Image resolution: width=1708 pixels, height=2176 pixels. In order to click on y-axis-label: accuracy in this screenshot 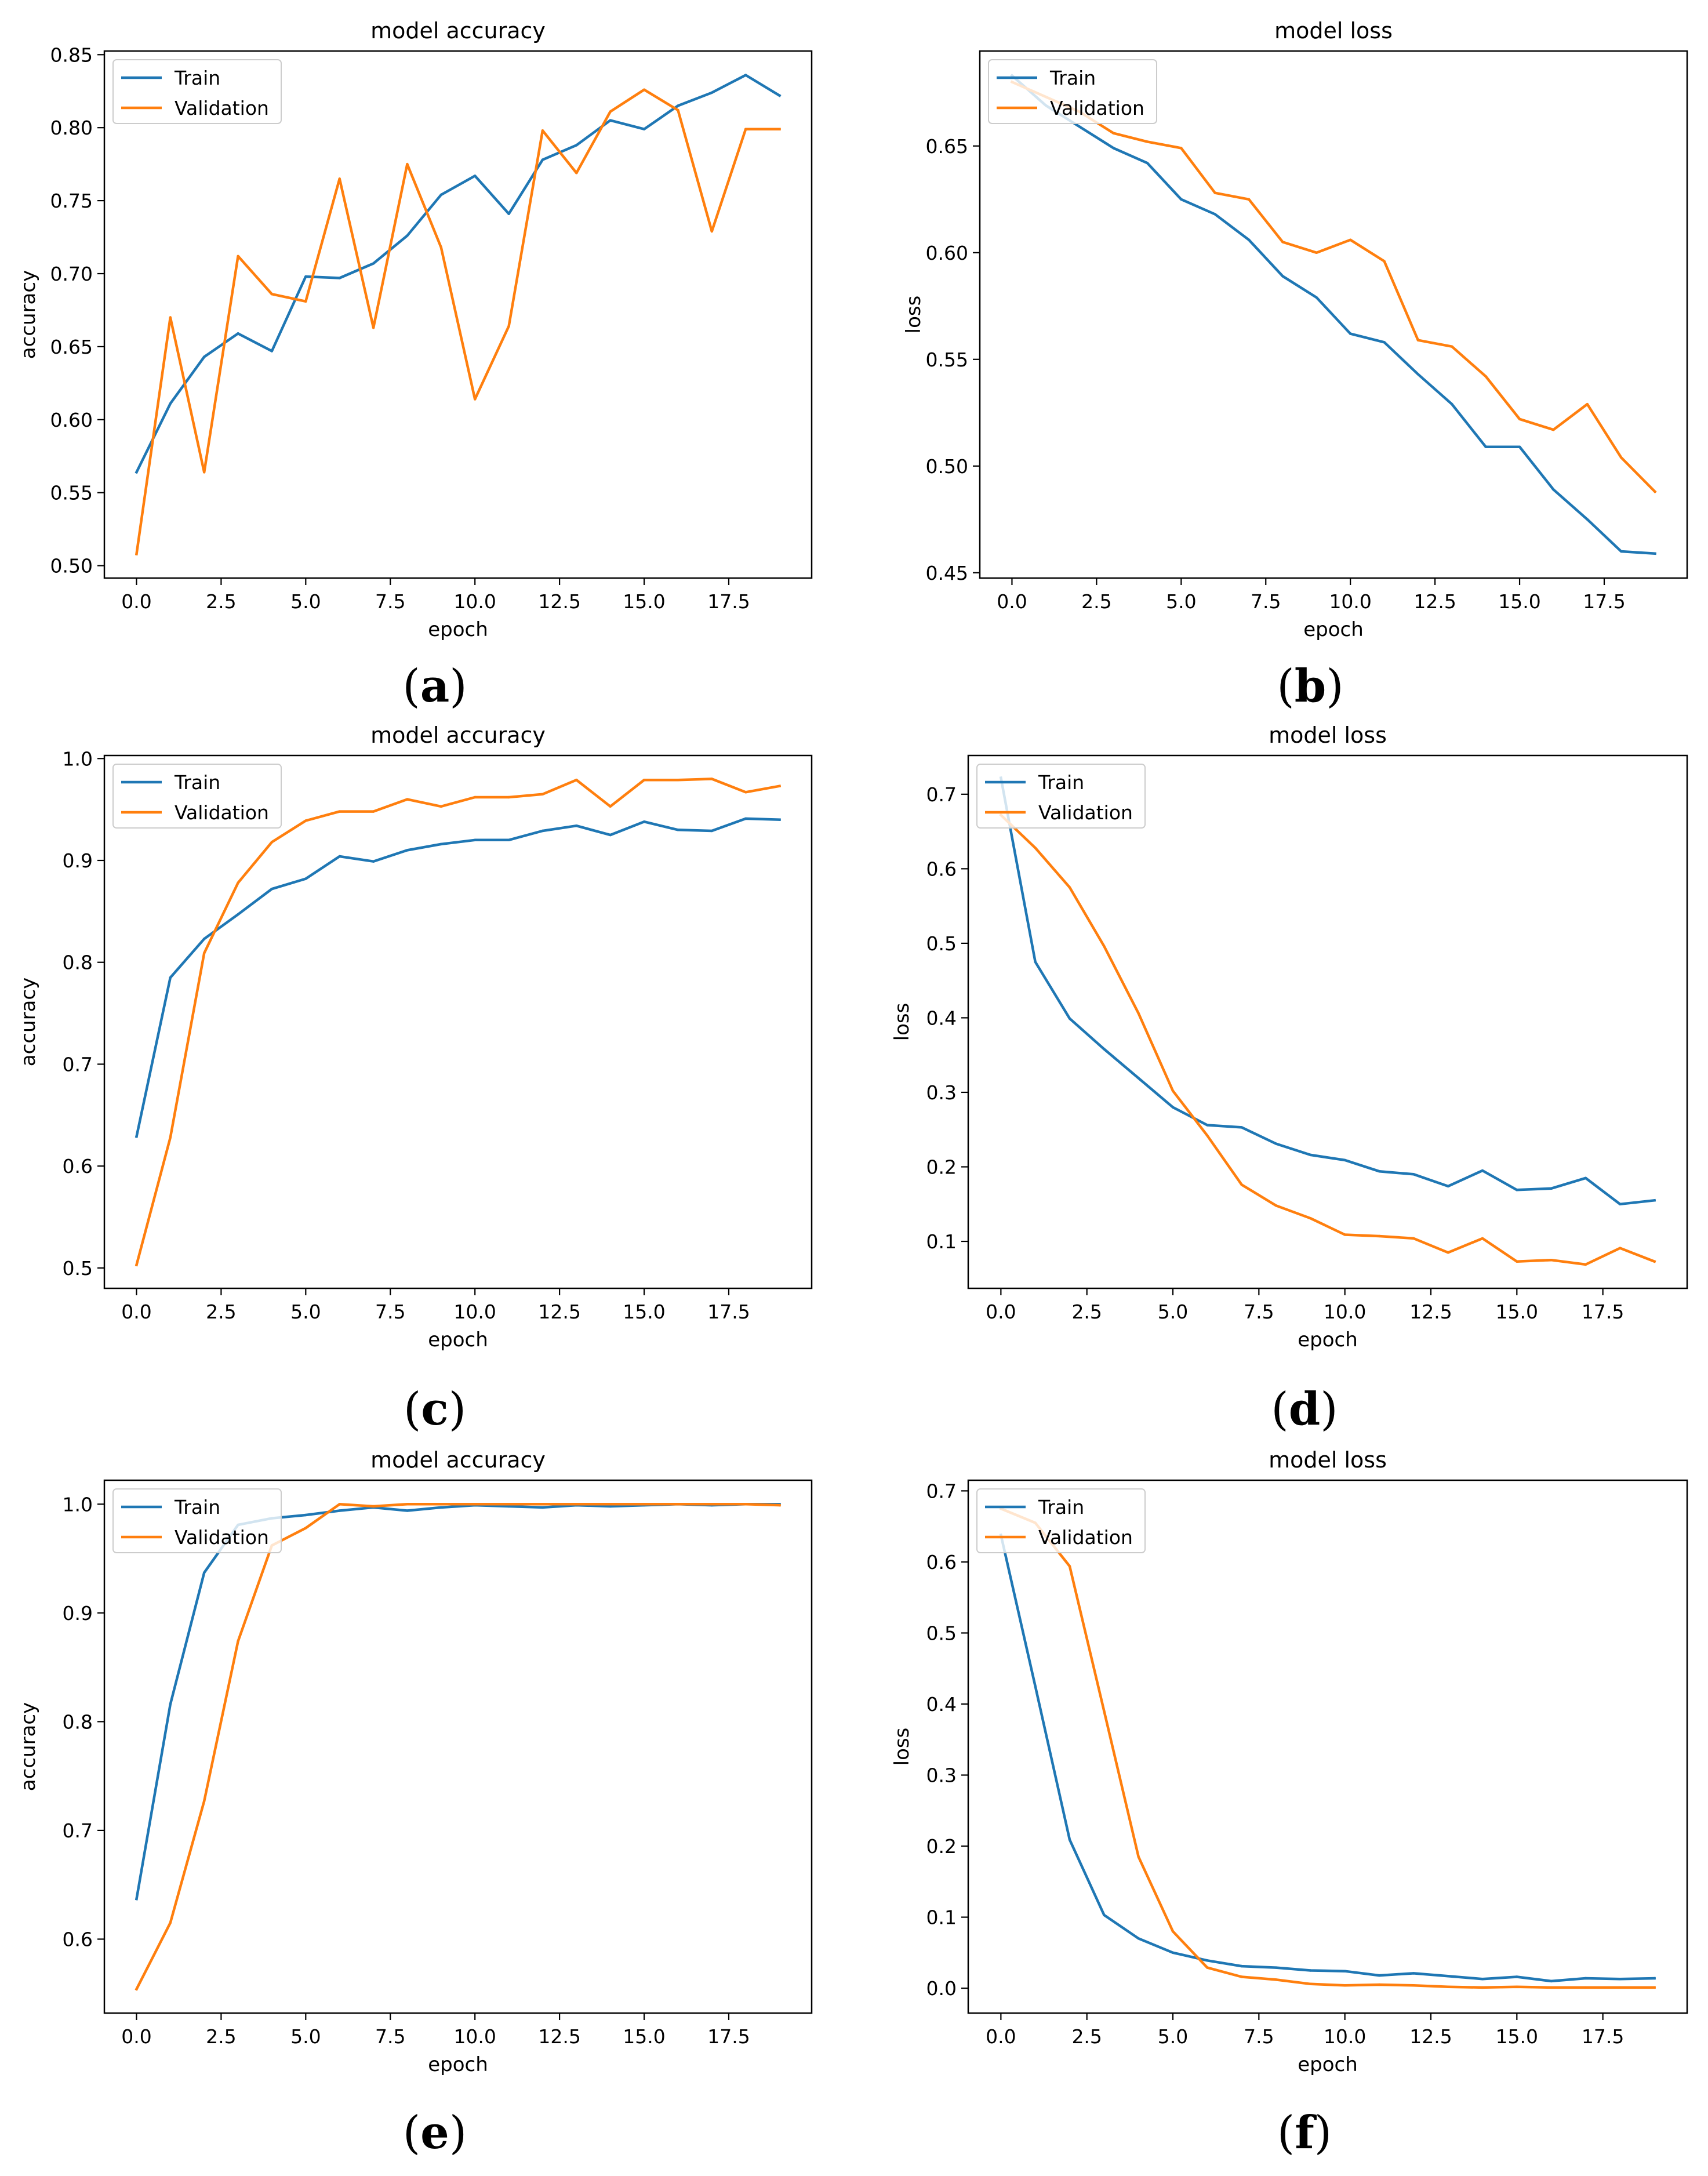, I will do `click(28, 1022)`.